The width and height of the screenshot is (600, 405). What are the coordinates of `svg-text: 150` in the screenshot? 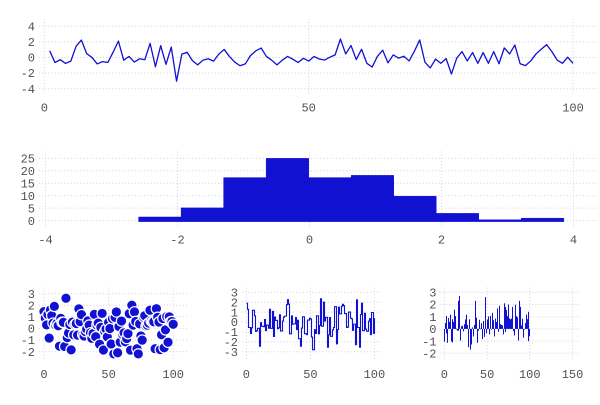 It's located at (573, 375).